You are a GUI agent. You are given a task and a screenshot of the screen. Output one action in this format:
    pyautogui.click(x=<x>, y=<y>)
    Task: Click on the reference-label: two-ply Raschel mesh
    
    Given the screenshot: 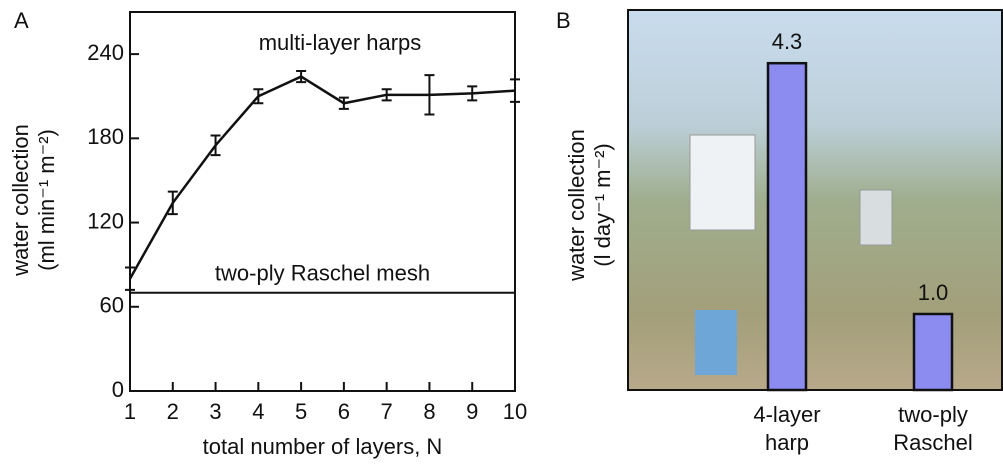 What is the action you would take?
    pyautogui.click(x=322, y=273)
    